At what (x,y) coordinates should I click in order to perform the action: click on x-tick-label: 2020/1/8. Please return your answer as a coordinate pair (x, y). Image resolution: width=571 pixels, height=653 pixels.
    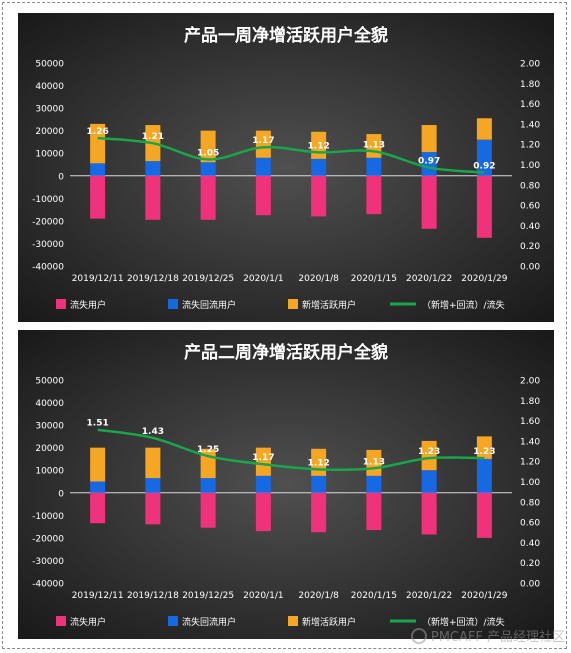
    Looking at the image, I should click on (318, 596).